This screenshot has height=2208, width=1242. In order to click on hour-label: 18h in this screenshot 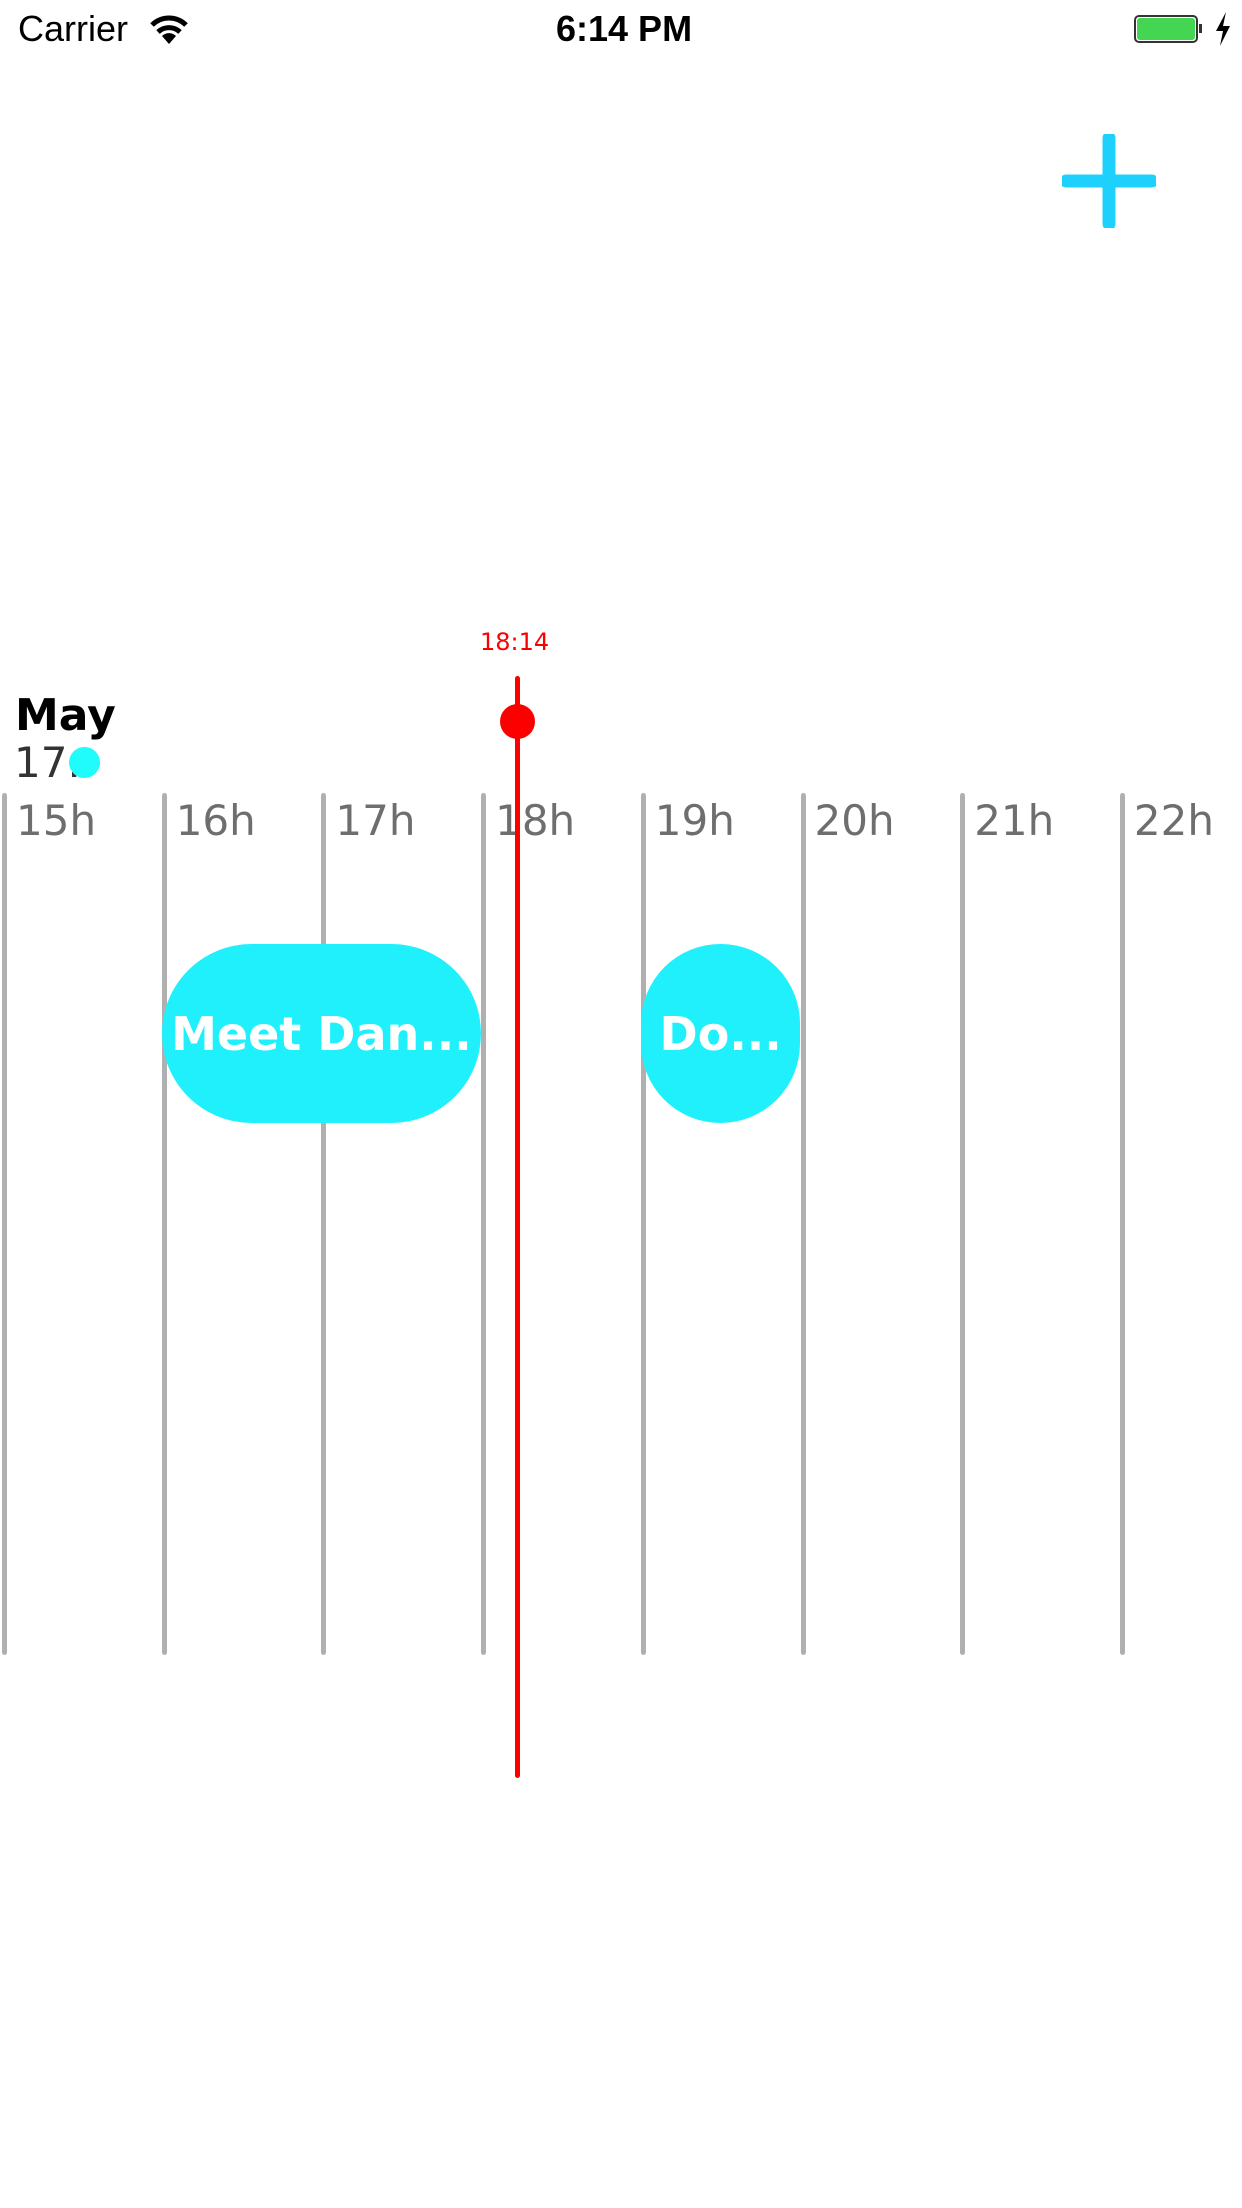, I will do `click(535, 820)`.